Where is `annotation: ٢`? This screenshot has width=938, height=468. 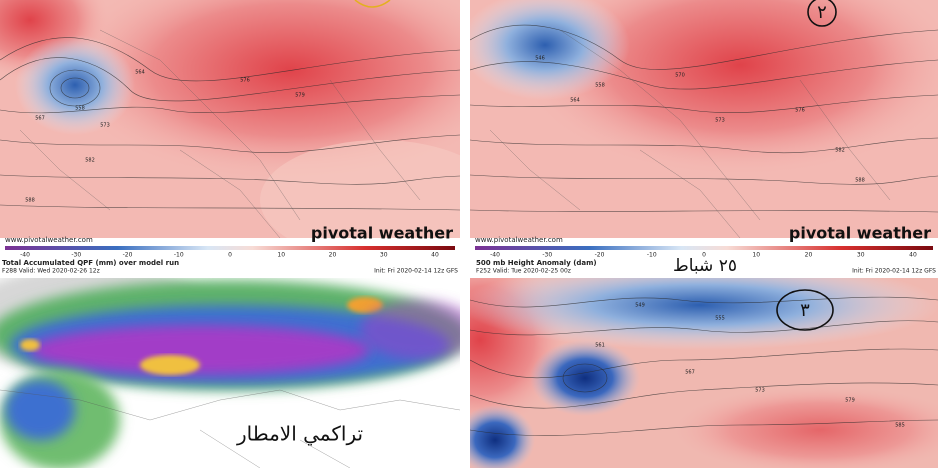
annotation: ٢ is located at coordinates (822, 12).